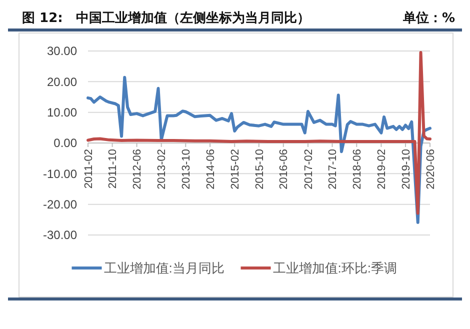 This screenshot has width=470, height=329. Describe the element at coordinates (428, 18) in the screenshot. I see `chart-subtitle: 单位：%` at that location.